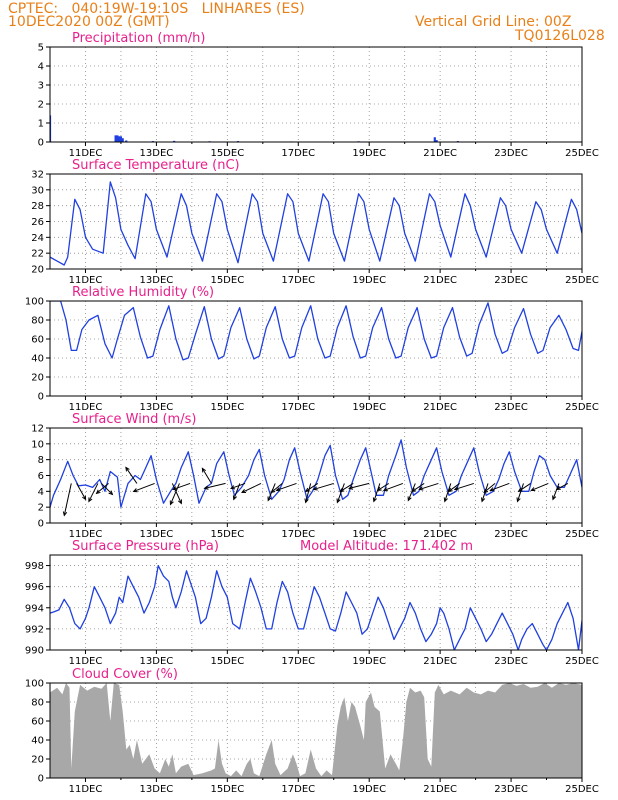 This screenshot has width=618, height=800. Describe the element at coordinates (115, 138) in the screenshot. I see `precip-bar` at that location.